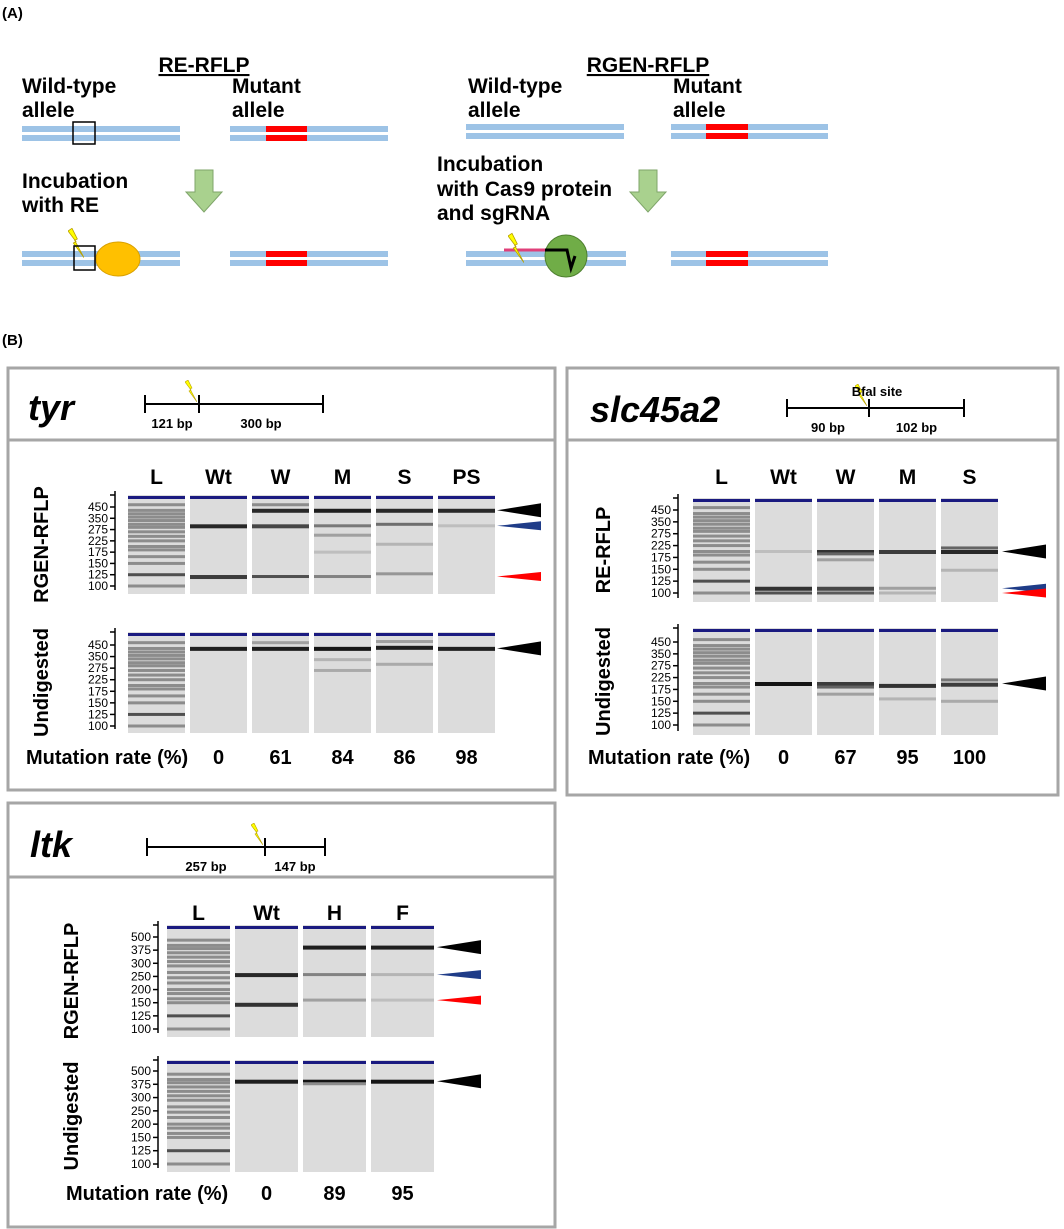  Describe the element at coordinates (699, 110) in the screenshot. I see `rgen-mutant-label-2: allele` at that location.